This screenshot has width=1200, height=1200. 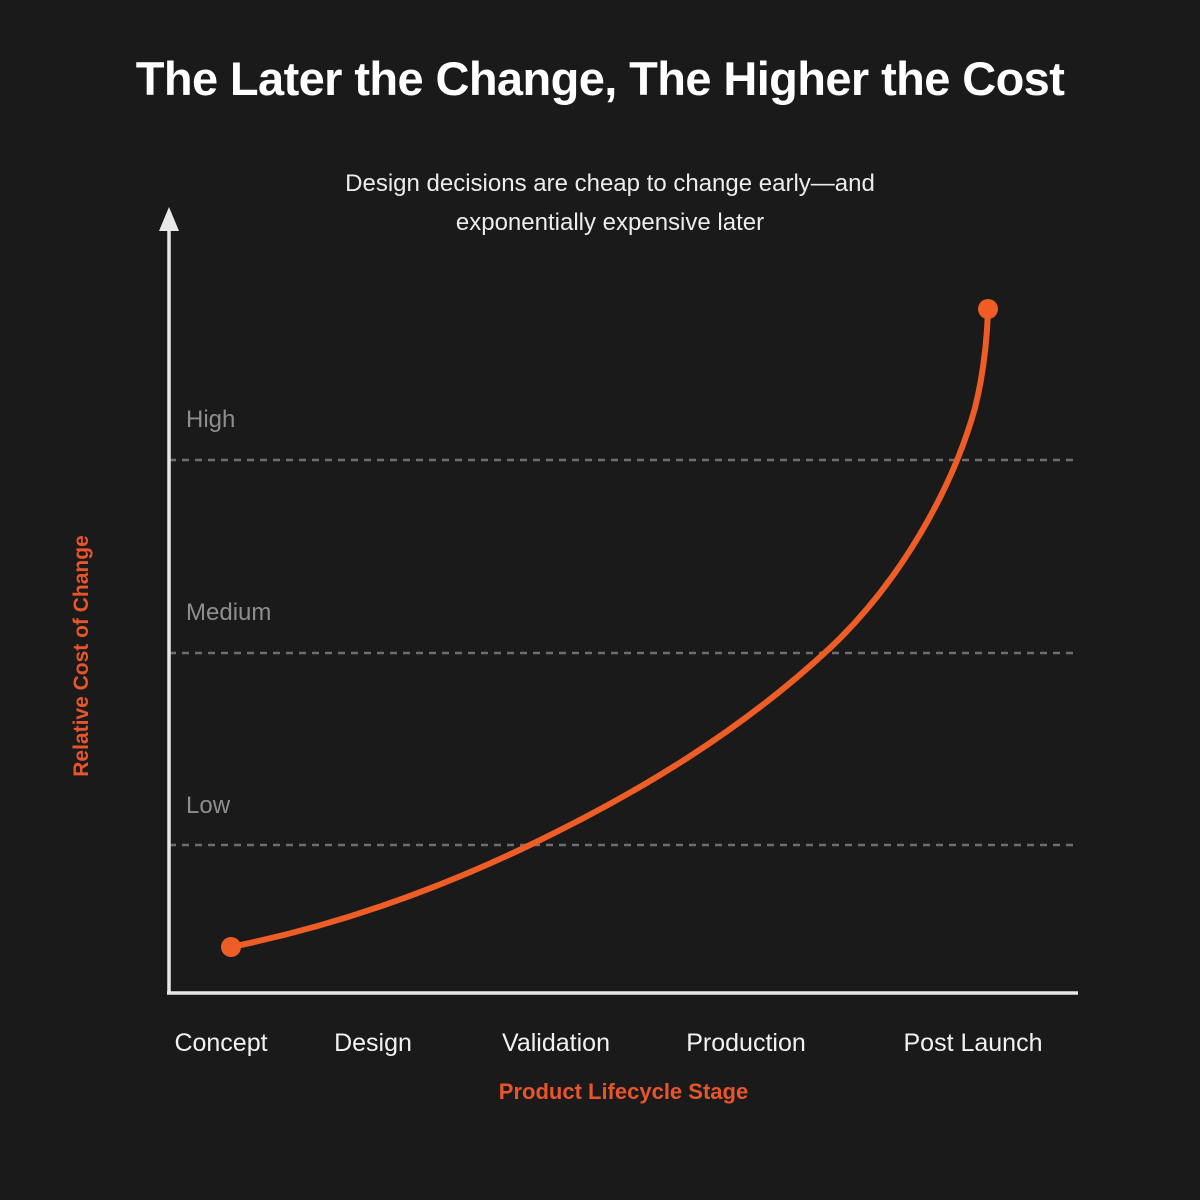 I want to click on x-tick-label-validation: Validation, so click(x=556, y=1043).